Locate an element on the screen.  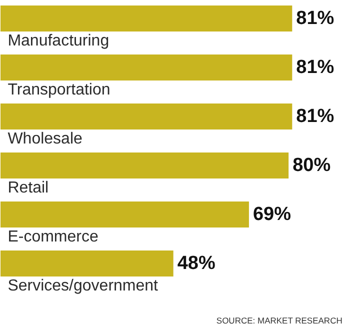
data-label: 48% is located at coordinates (196, 263).